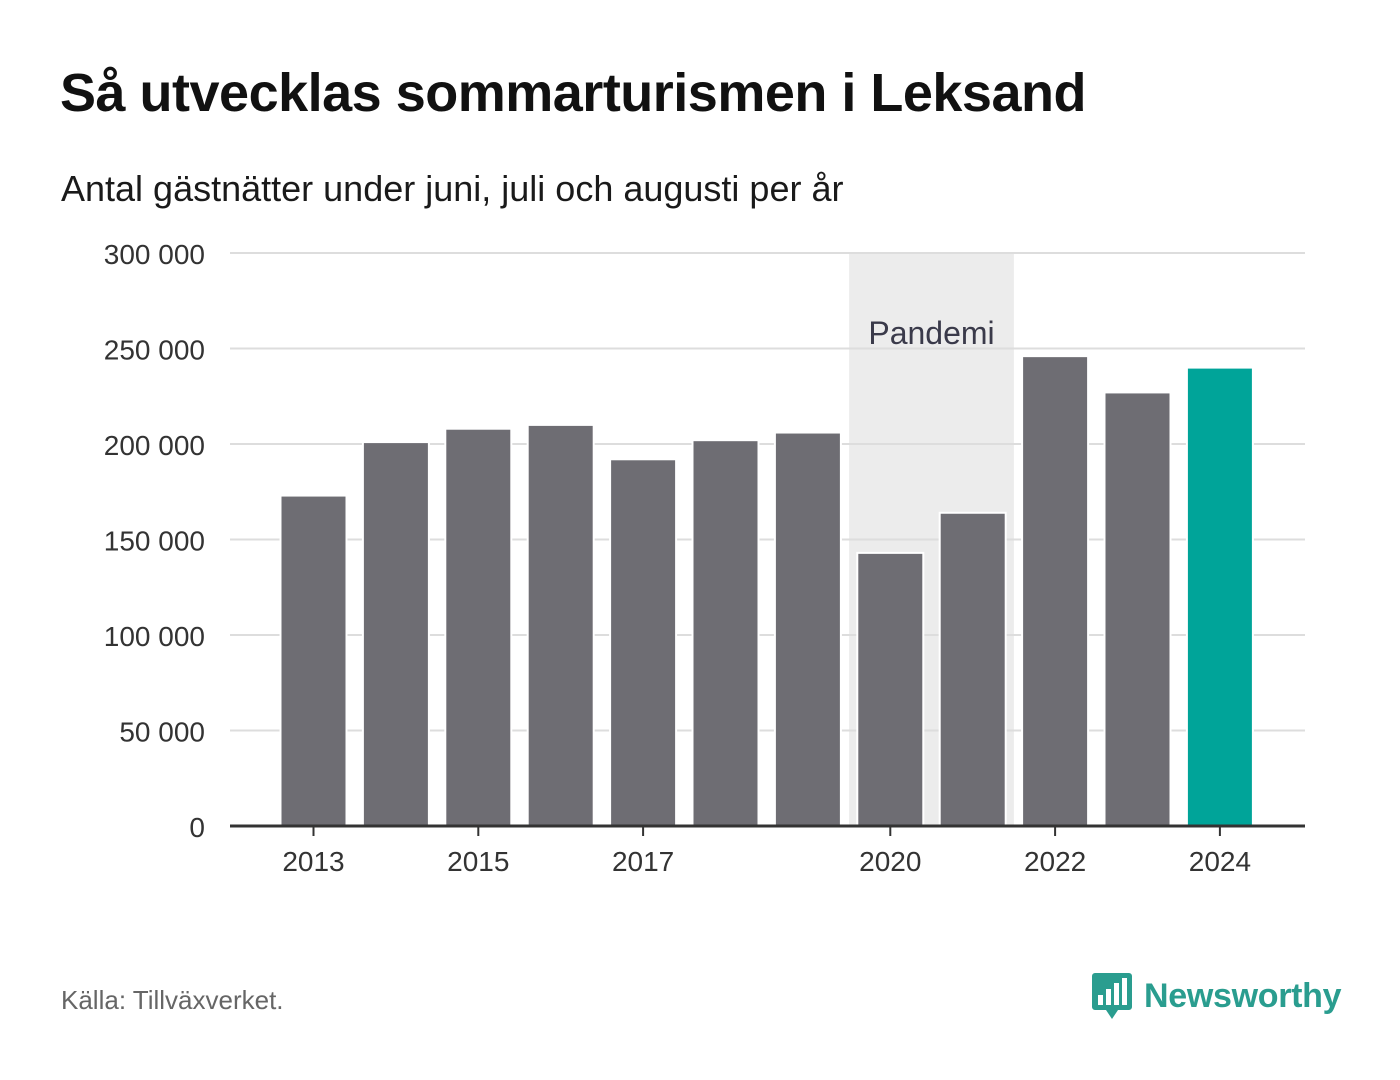 Image resolution: width=1400 pixels, height=1080 pixels. I want to click on y-tick-label: 50 000, so click(162, 732).